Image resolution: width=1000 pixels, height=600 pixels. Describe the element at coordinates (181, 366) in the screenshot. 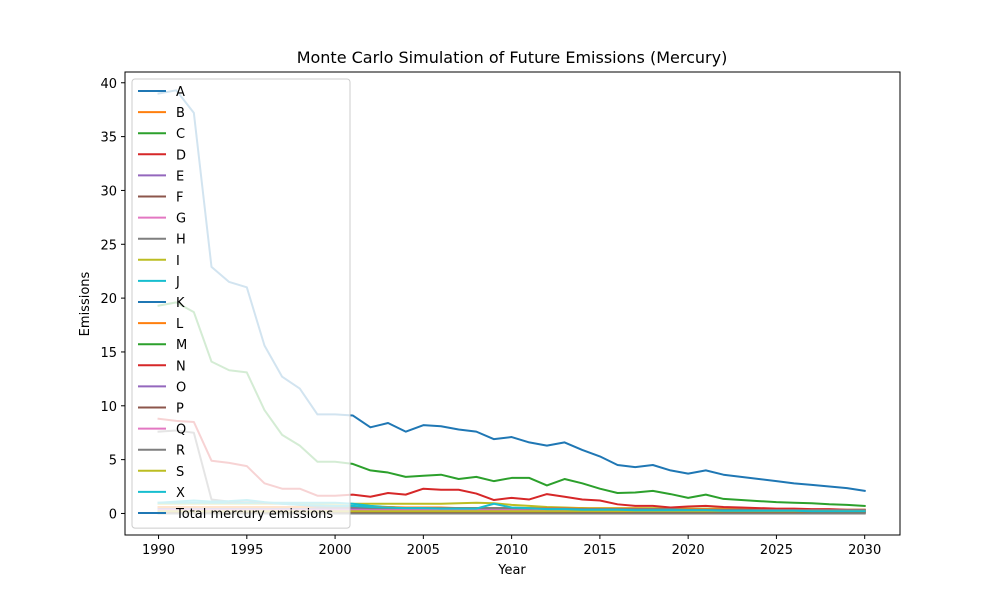

I see `legend-label-13: N` at that location.